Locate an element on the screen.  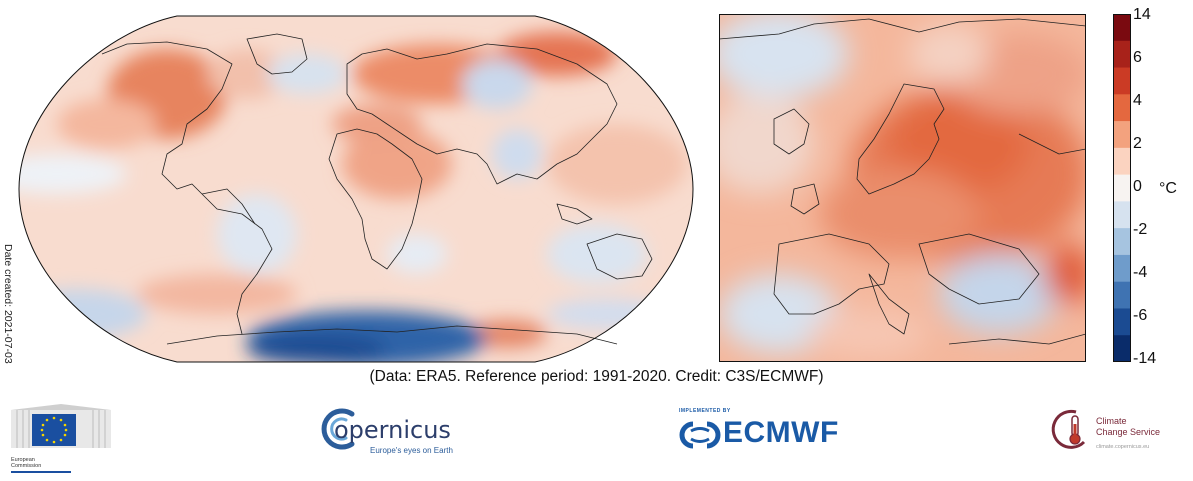
copernicus-tagline: Europe's eyes on Earth is located at coordinates (411, 450).